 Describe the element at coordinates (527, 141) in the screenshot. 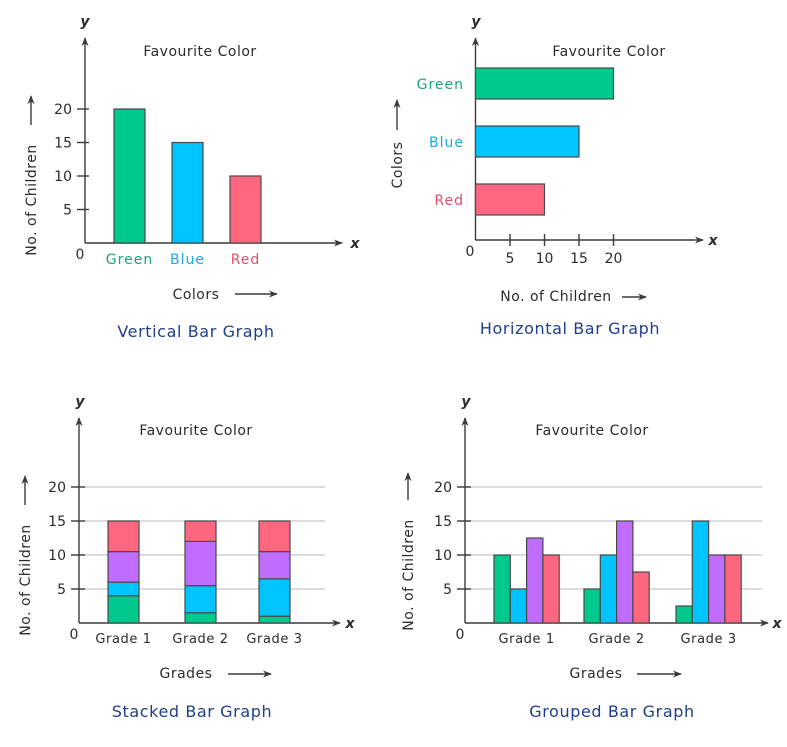

I see `horizontal-bar-blue` at that location.